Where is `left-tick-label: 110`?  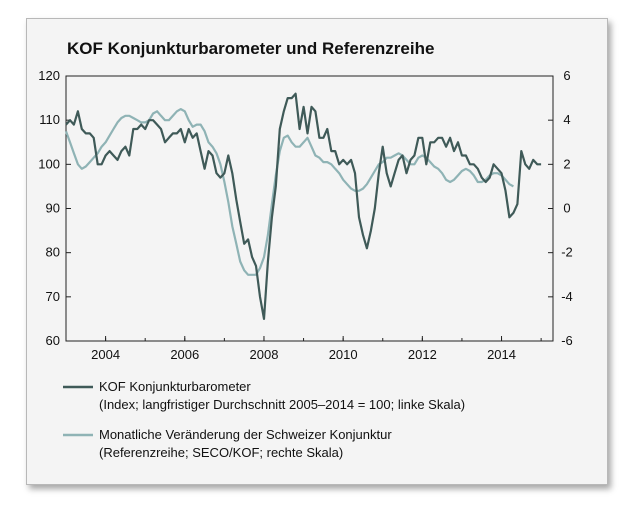
left-tick-label: 110 is located at coordinates (49, 119).